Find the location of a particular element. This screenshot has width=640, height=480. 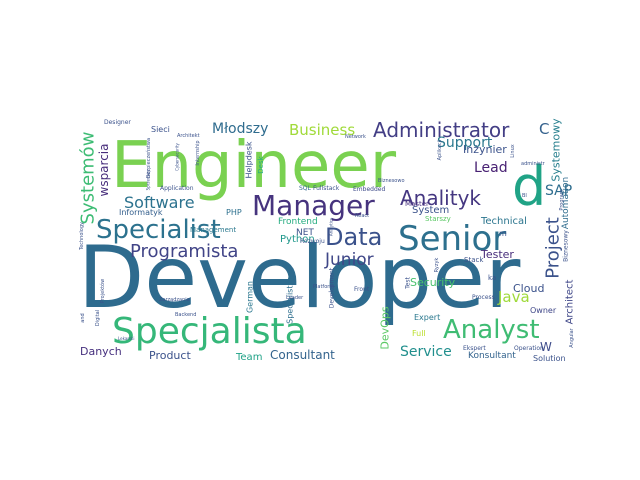

cloud-word-development: Development is located at coordinates (332, 287).